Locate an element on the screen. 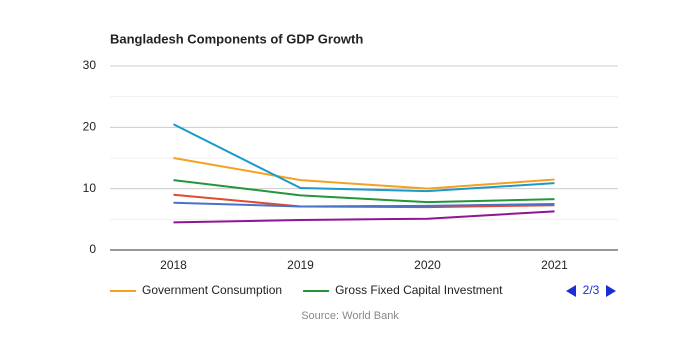 The width and height of the screenshot is (692, 354). legend-label: Gross Fixed Capital Investment is located at coordinates (419, 290).